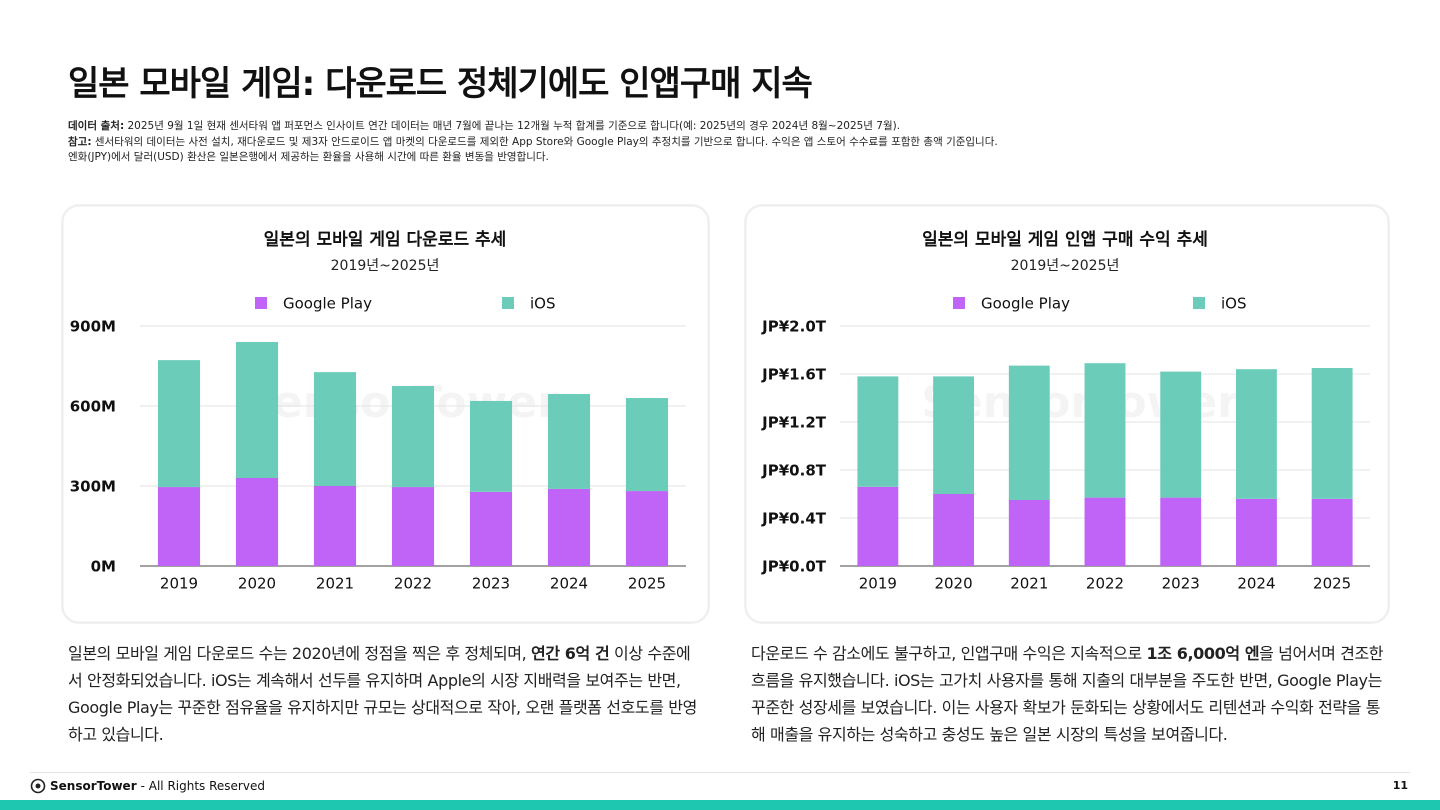 This screenshot has width=1440, height=810. What do you see at coordinates (93, 487) in the screenshot?
I see `y-tick-label: 300M` at bounding box center [93, 487].